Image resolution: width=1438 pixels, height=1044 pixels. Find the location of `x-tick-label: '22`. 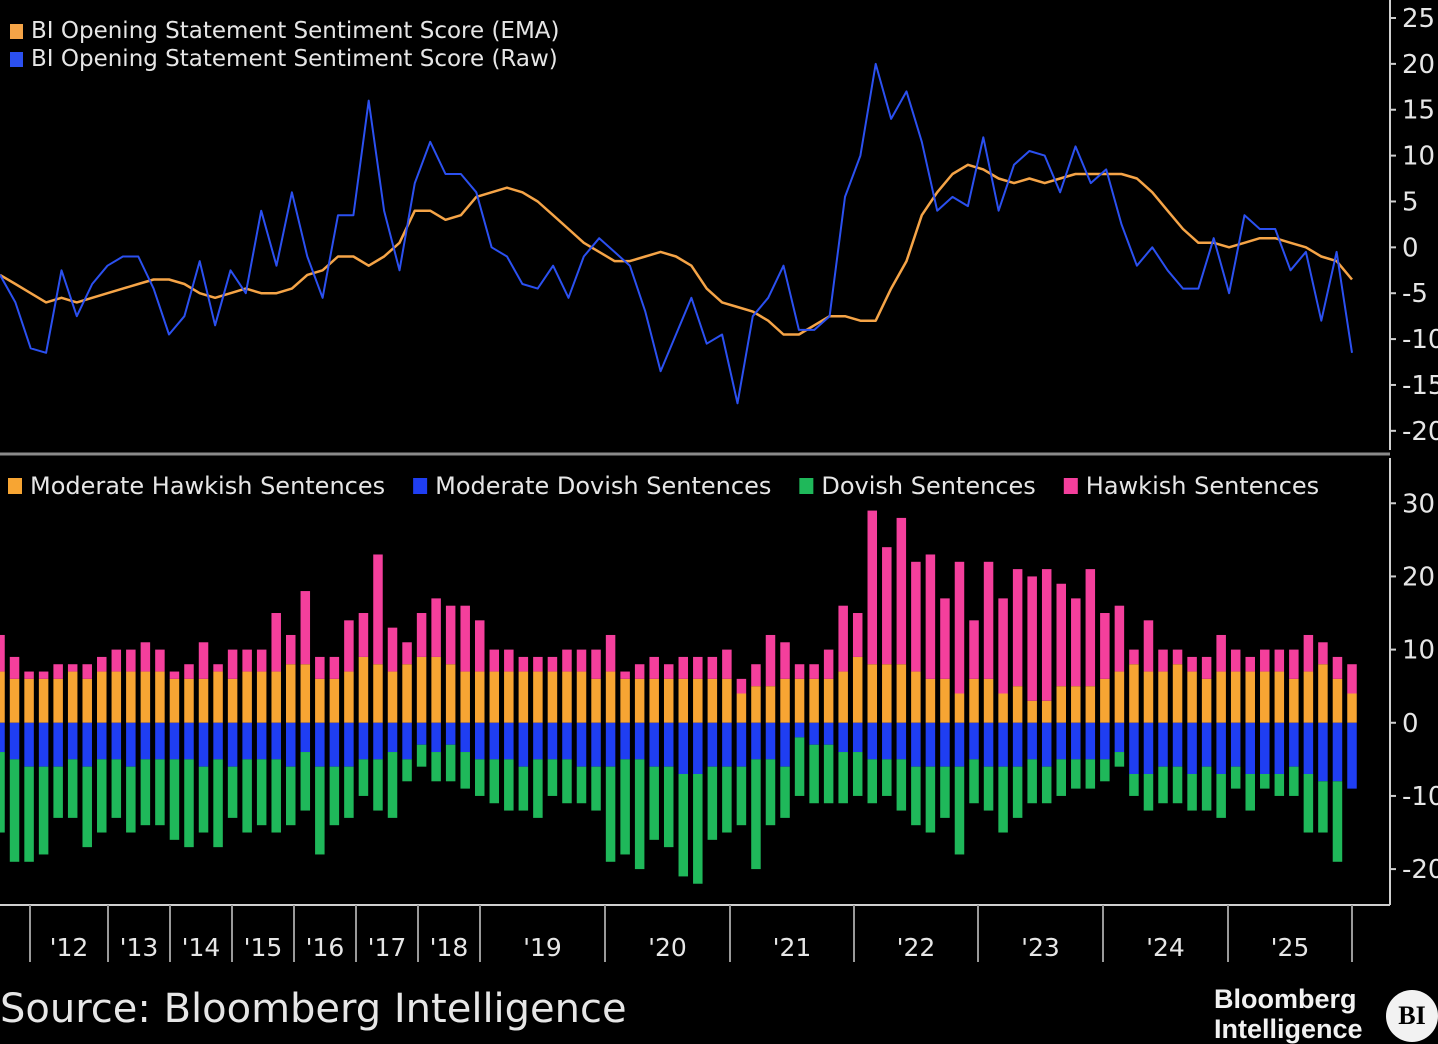

x-tick-label: '22 is located at coordinates (916, 947).